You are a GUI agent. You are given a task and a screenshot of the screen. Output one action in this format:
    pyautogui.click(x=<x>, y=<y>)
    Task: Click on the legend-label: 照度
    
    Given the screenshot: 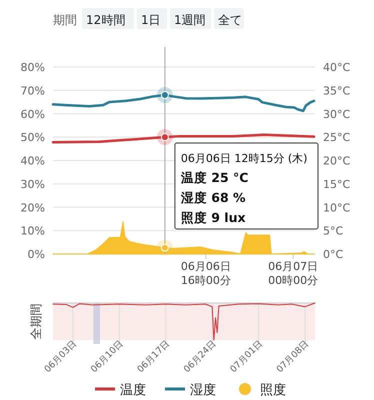 What is the action you would take?
    pyautogui.click(x=273, y=390)
    